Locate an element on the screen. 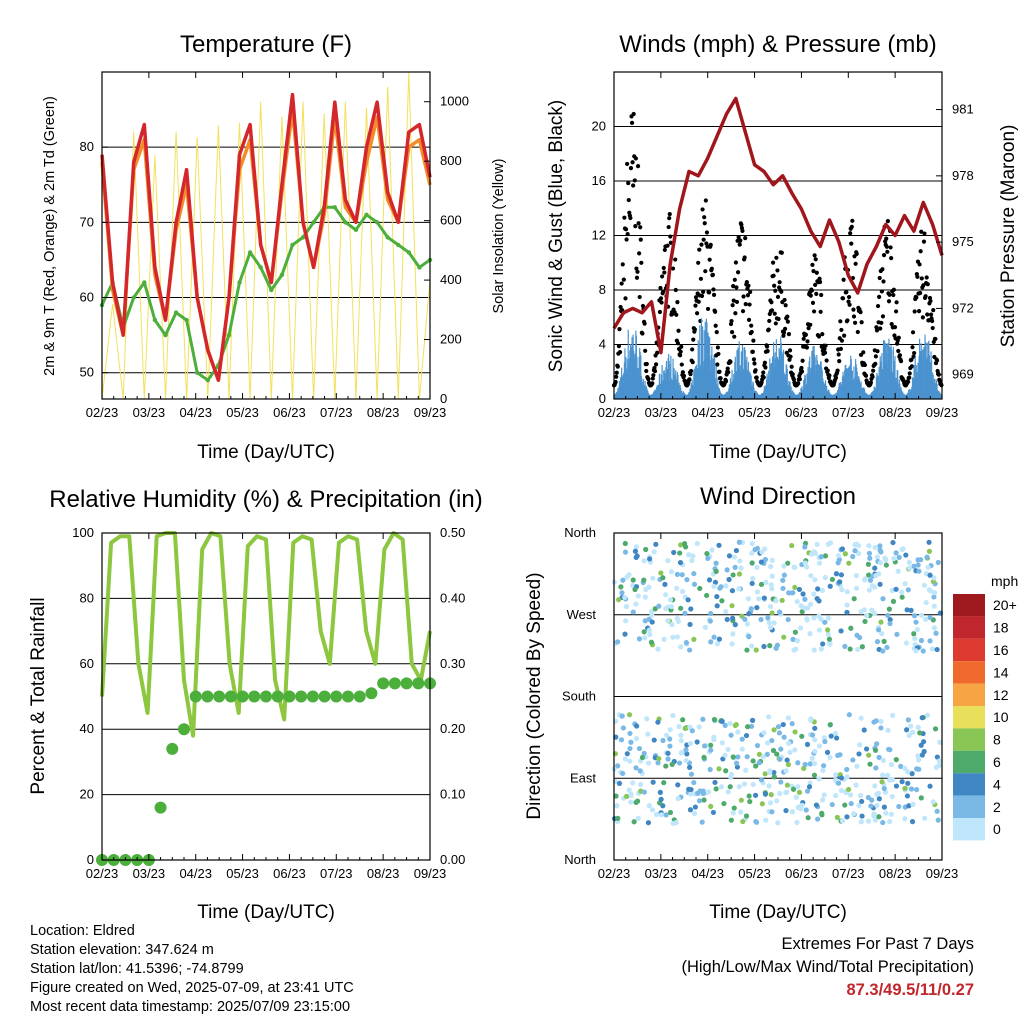 Image resolution: width=1024 pixels, height=1024 pixels. y-tick-label: 16 is located at coordinates (599, 180).